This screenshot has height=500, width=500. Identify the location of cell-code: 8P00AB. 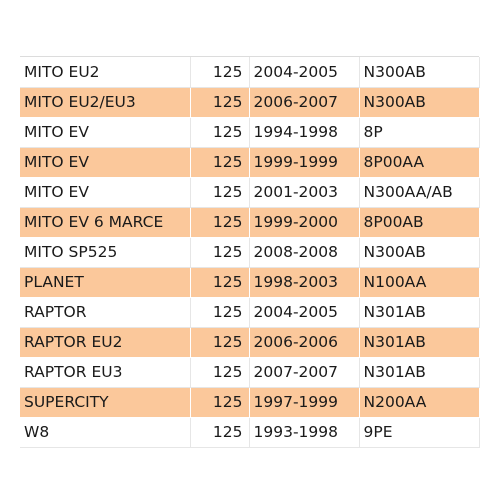
(419, 222).